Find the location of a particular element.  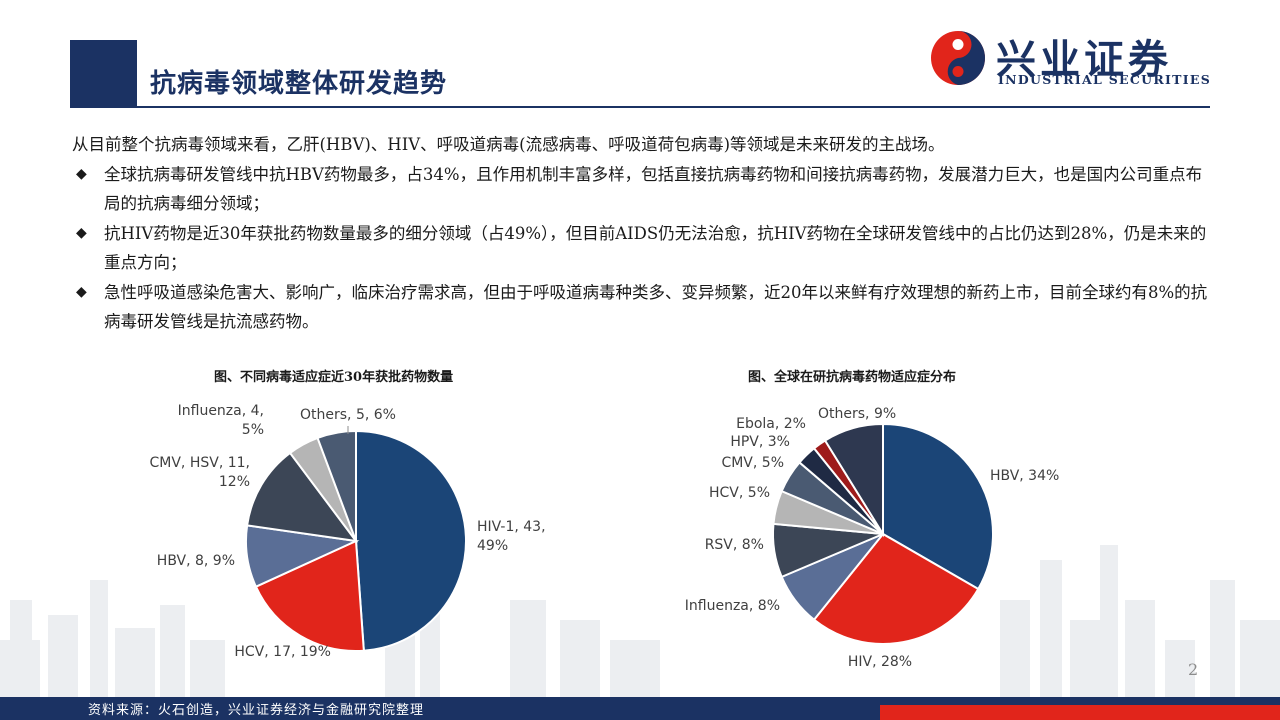

slice-label: HPV, 3% is located at coordinates (760, 442).